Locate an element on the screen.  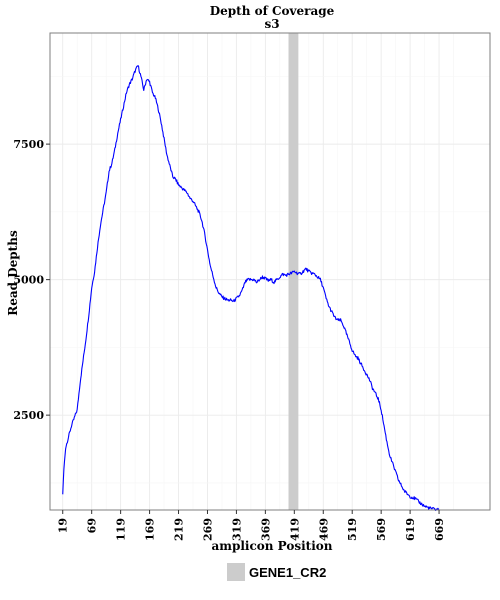
y-axis: 2500 5000 7500 is located at coordinates (31, 280).